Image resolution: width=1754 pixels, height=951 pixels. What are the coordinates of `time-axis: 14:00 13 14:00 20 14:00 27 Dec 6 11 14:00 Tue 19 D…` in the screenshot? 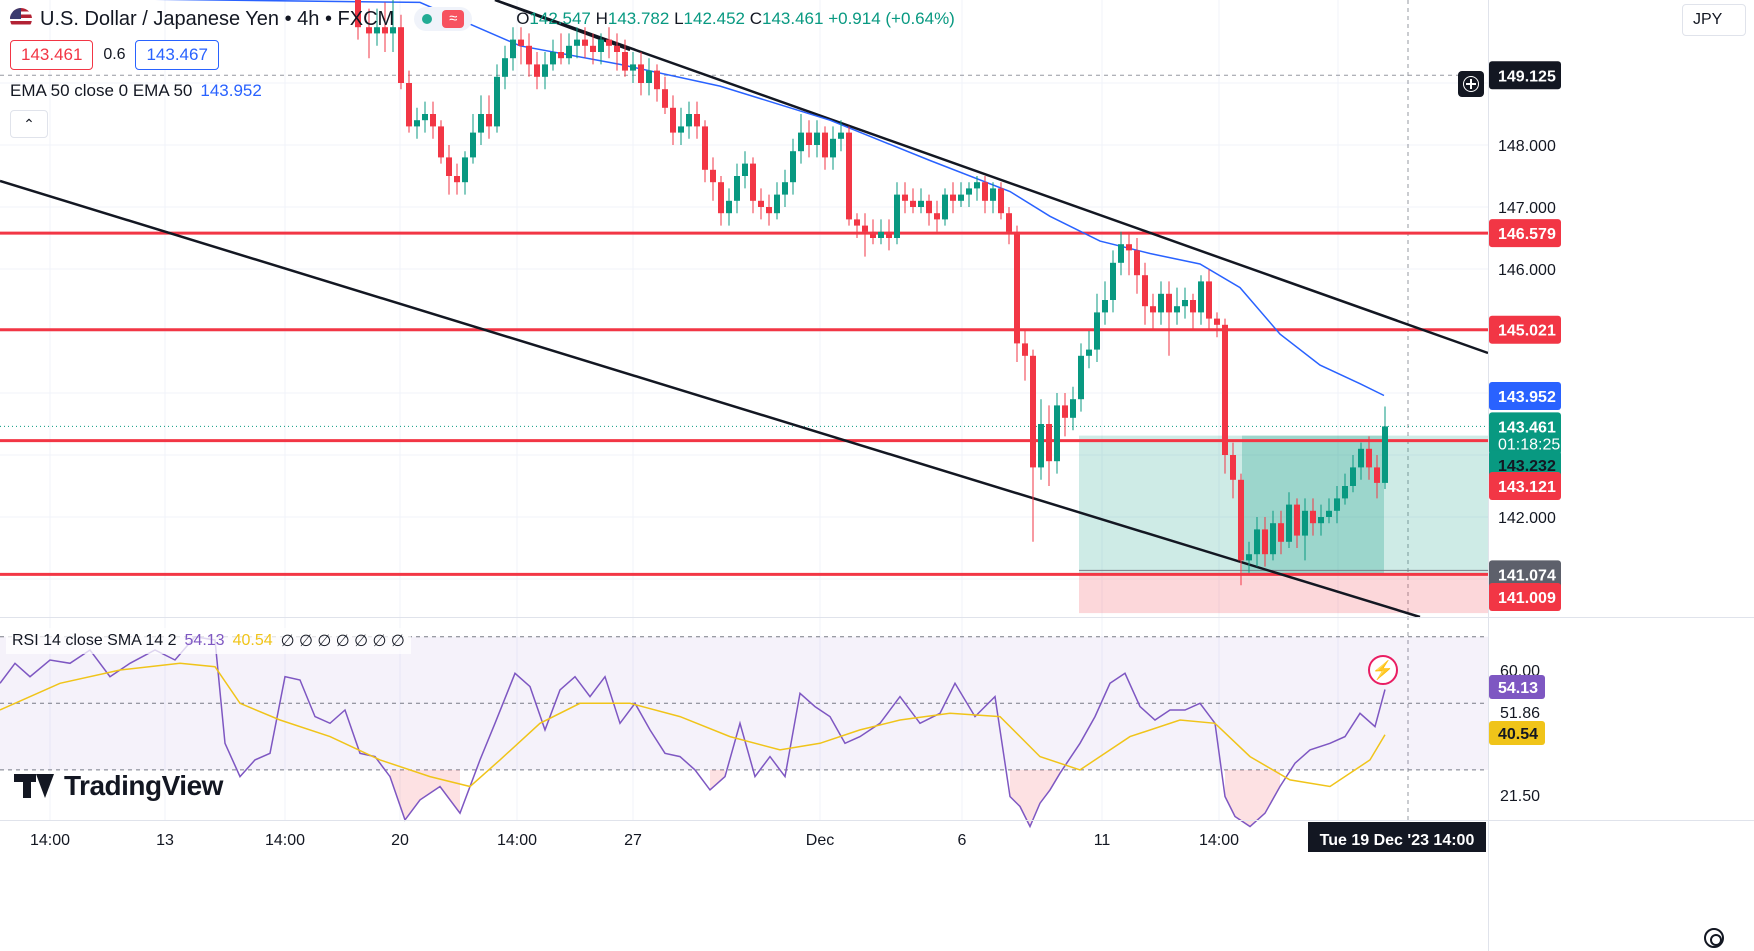 It's located at (758, 837).